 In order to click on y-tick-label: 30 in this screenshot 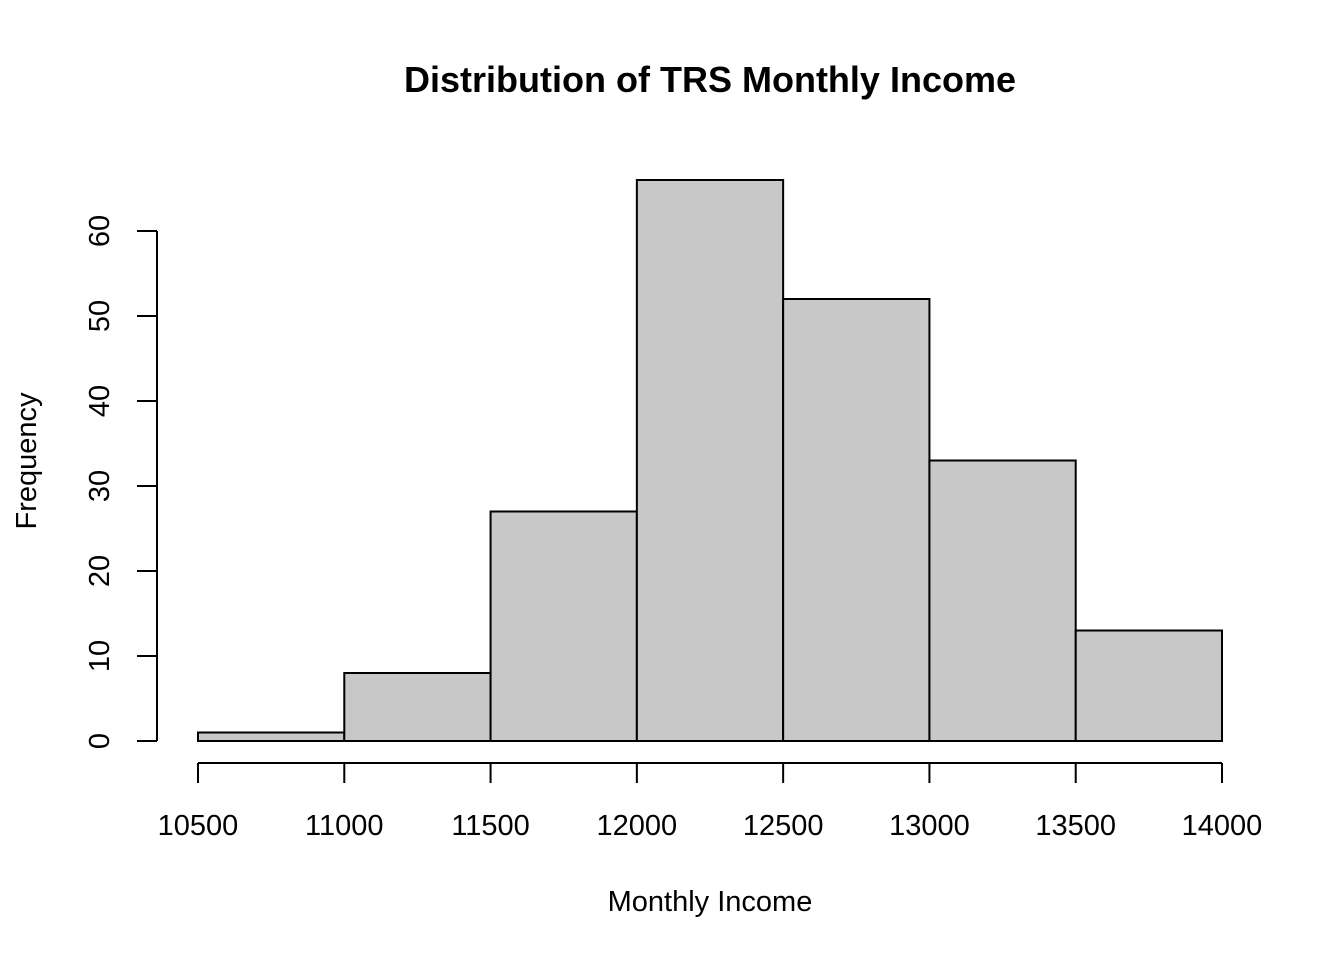, I will do `click(100, 486)`.